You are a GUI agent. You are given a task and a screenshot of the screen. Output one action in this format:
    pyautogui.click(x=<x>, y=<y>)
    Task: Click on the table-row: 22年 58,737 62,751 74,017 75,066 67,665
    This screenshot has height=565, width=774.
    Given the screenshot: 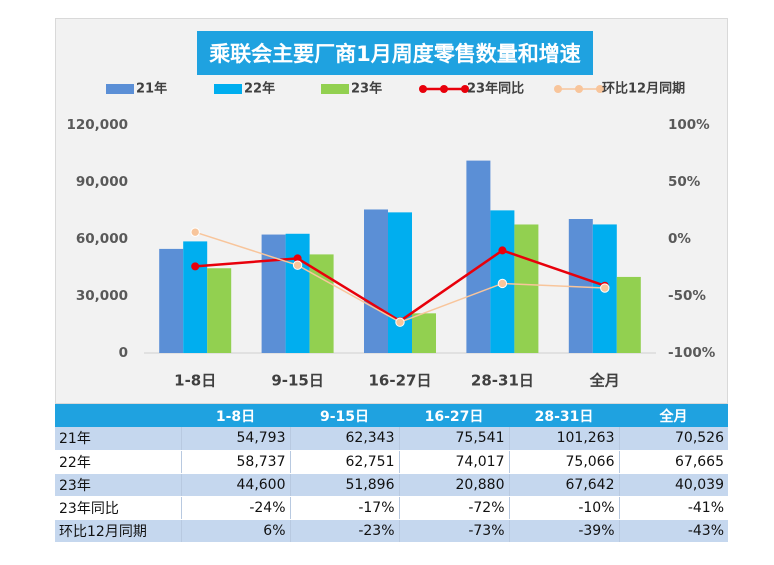 What is the action you would take?
    pyautogui.click(x=391, y=462)
    